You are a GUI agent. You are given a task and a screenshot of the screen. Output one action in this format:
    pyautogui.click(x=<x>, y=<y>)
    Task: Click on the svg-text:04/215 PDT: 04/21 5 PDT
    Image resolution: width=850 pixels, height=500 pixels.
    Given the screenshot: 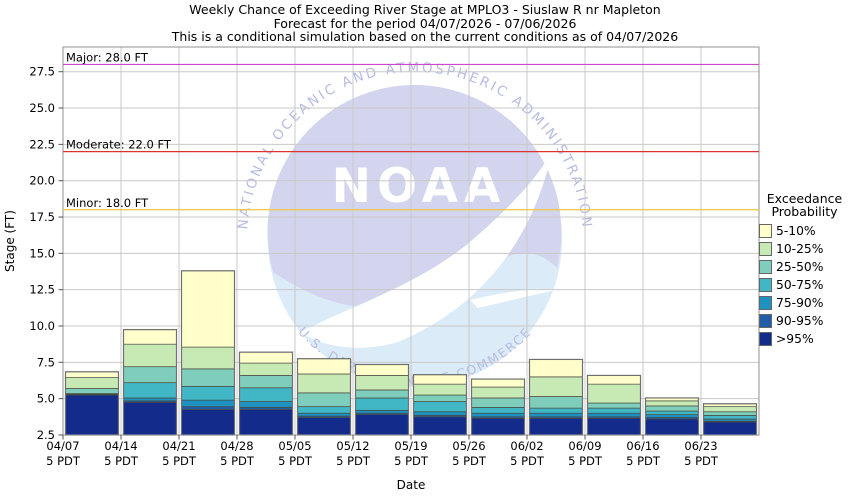 What is the action you would take?
    pyautogui.click(x=179, y=453)
    